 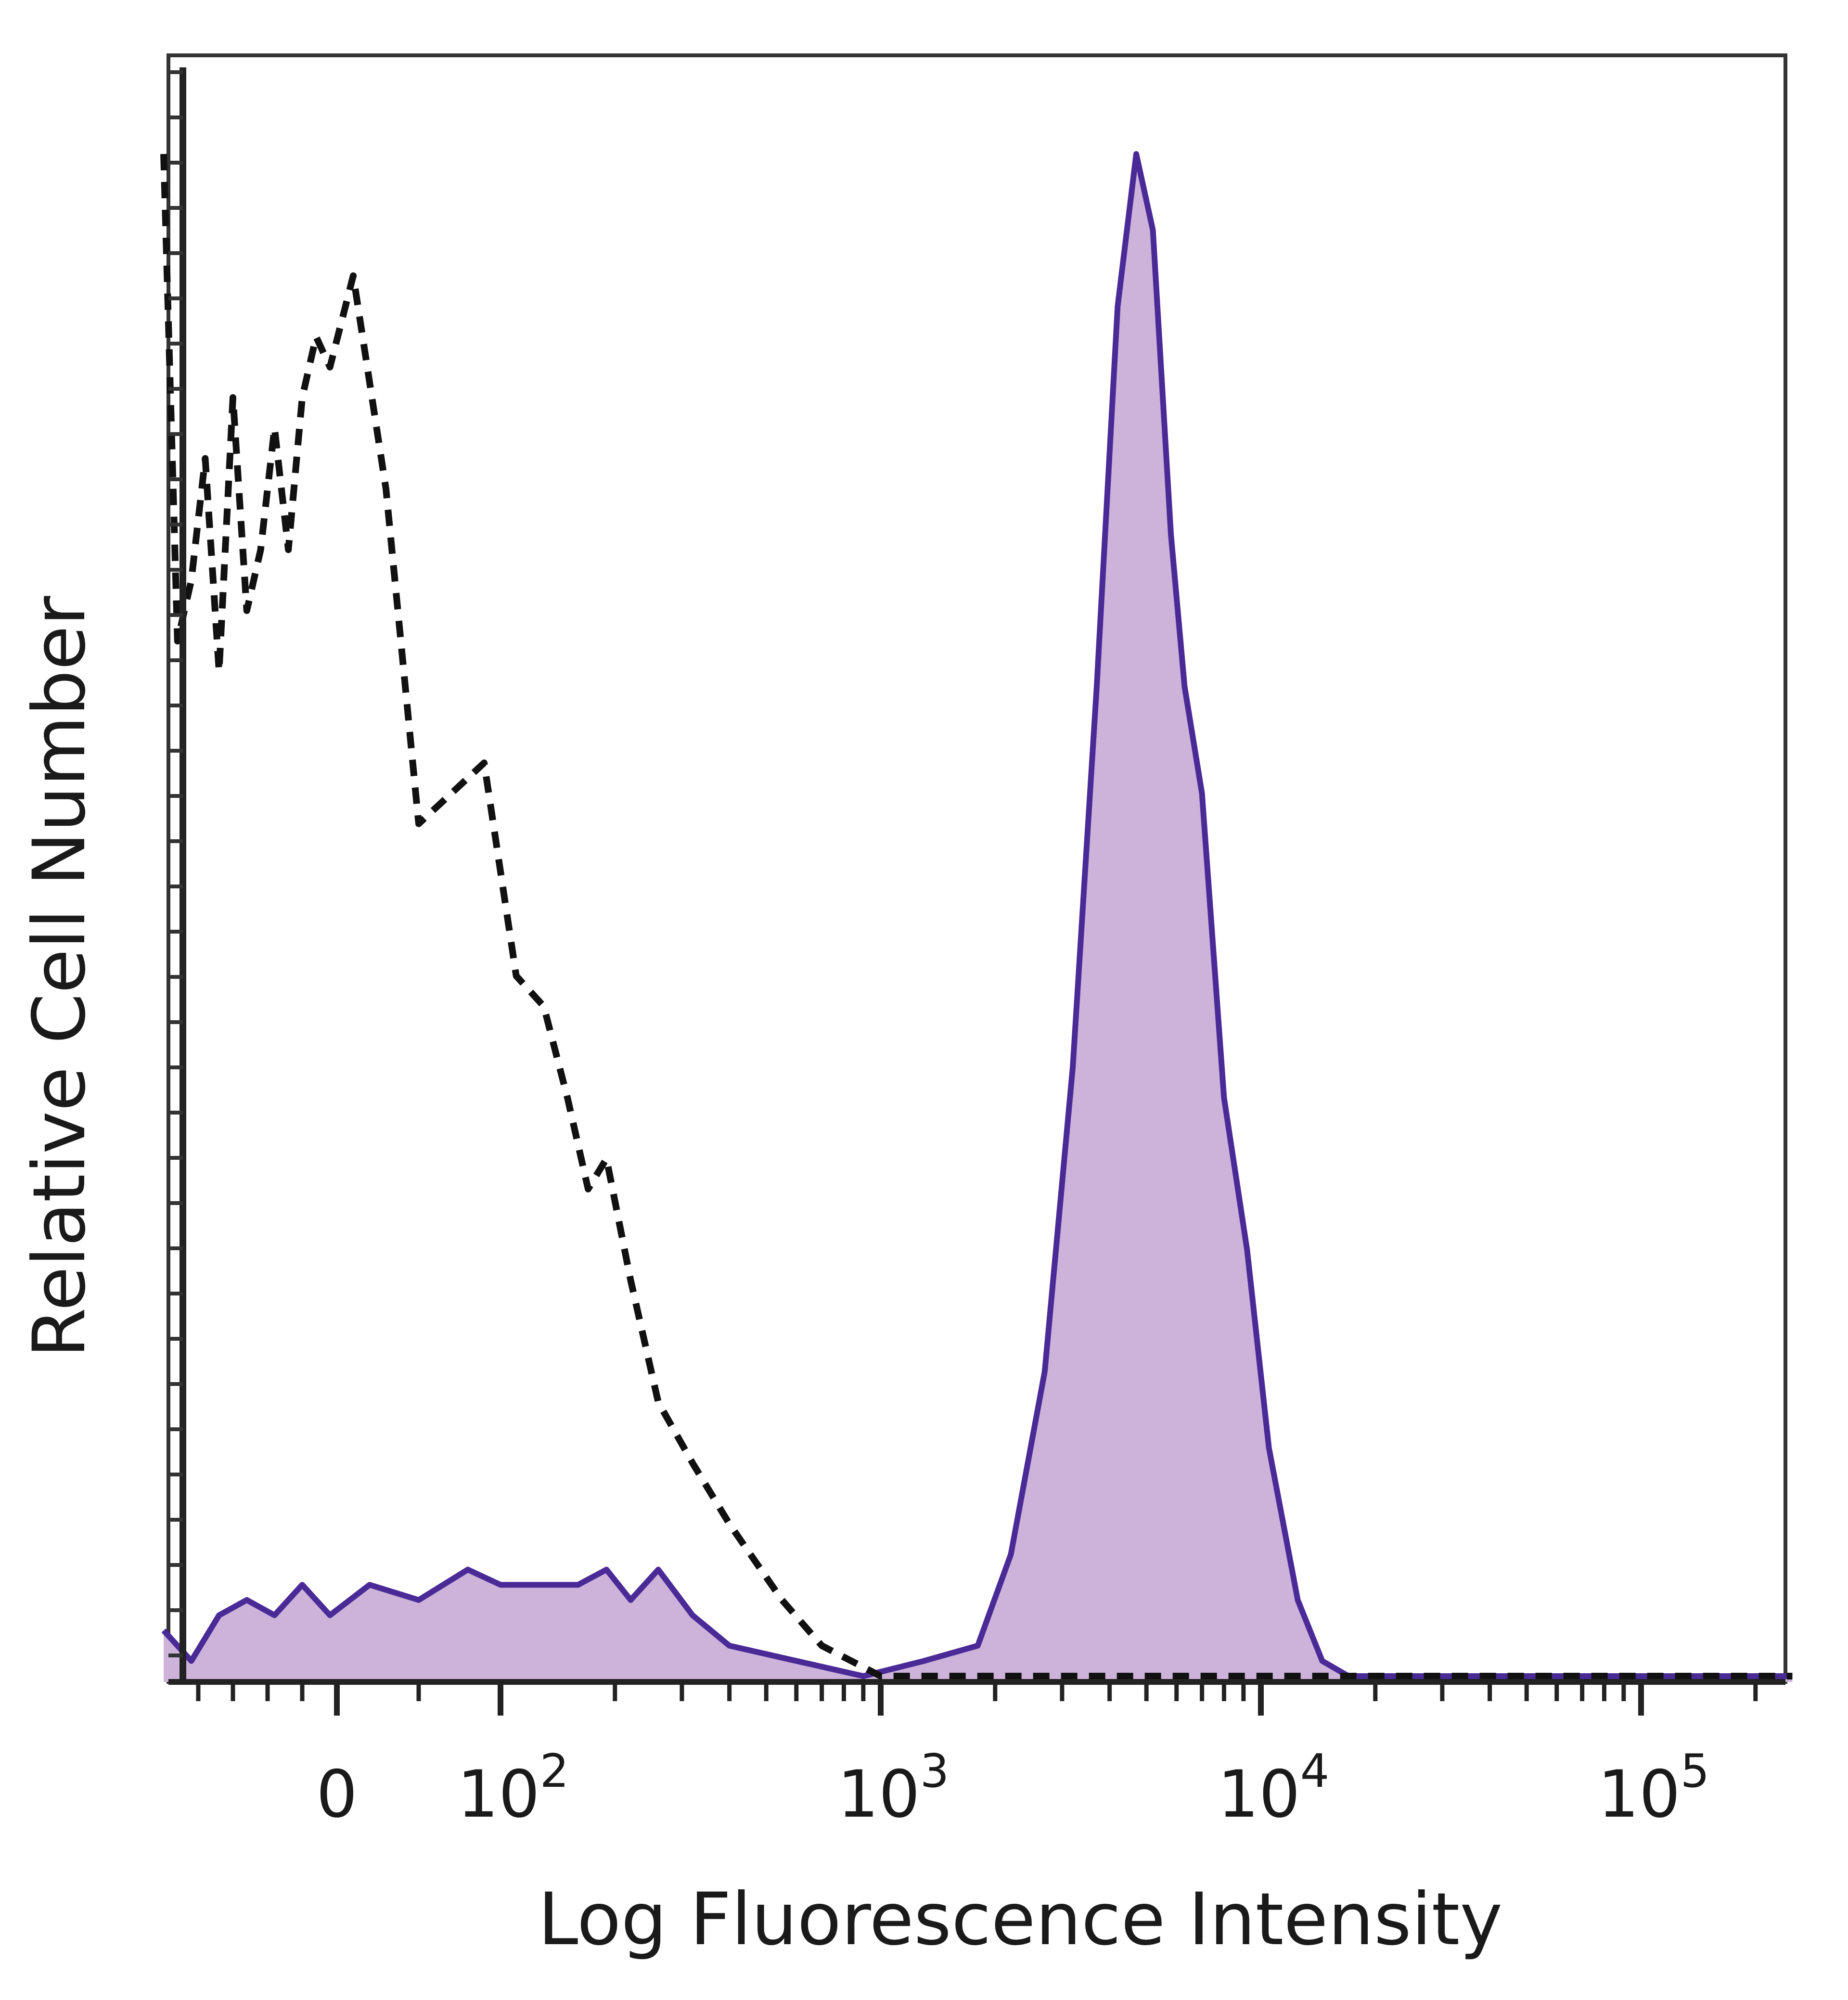 I want to click on x-tick-label: 10³, so click(x=893, y=1788).